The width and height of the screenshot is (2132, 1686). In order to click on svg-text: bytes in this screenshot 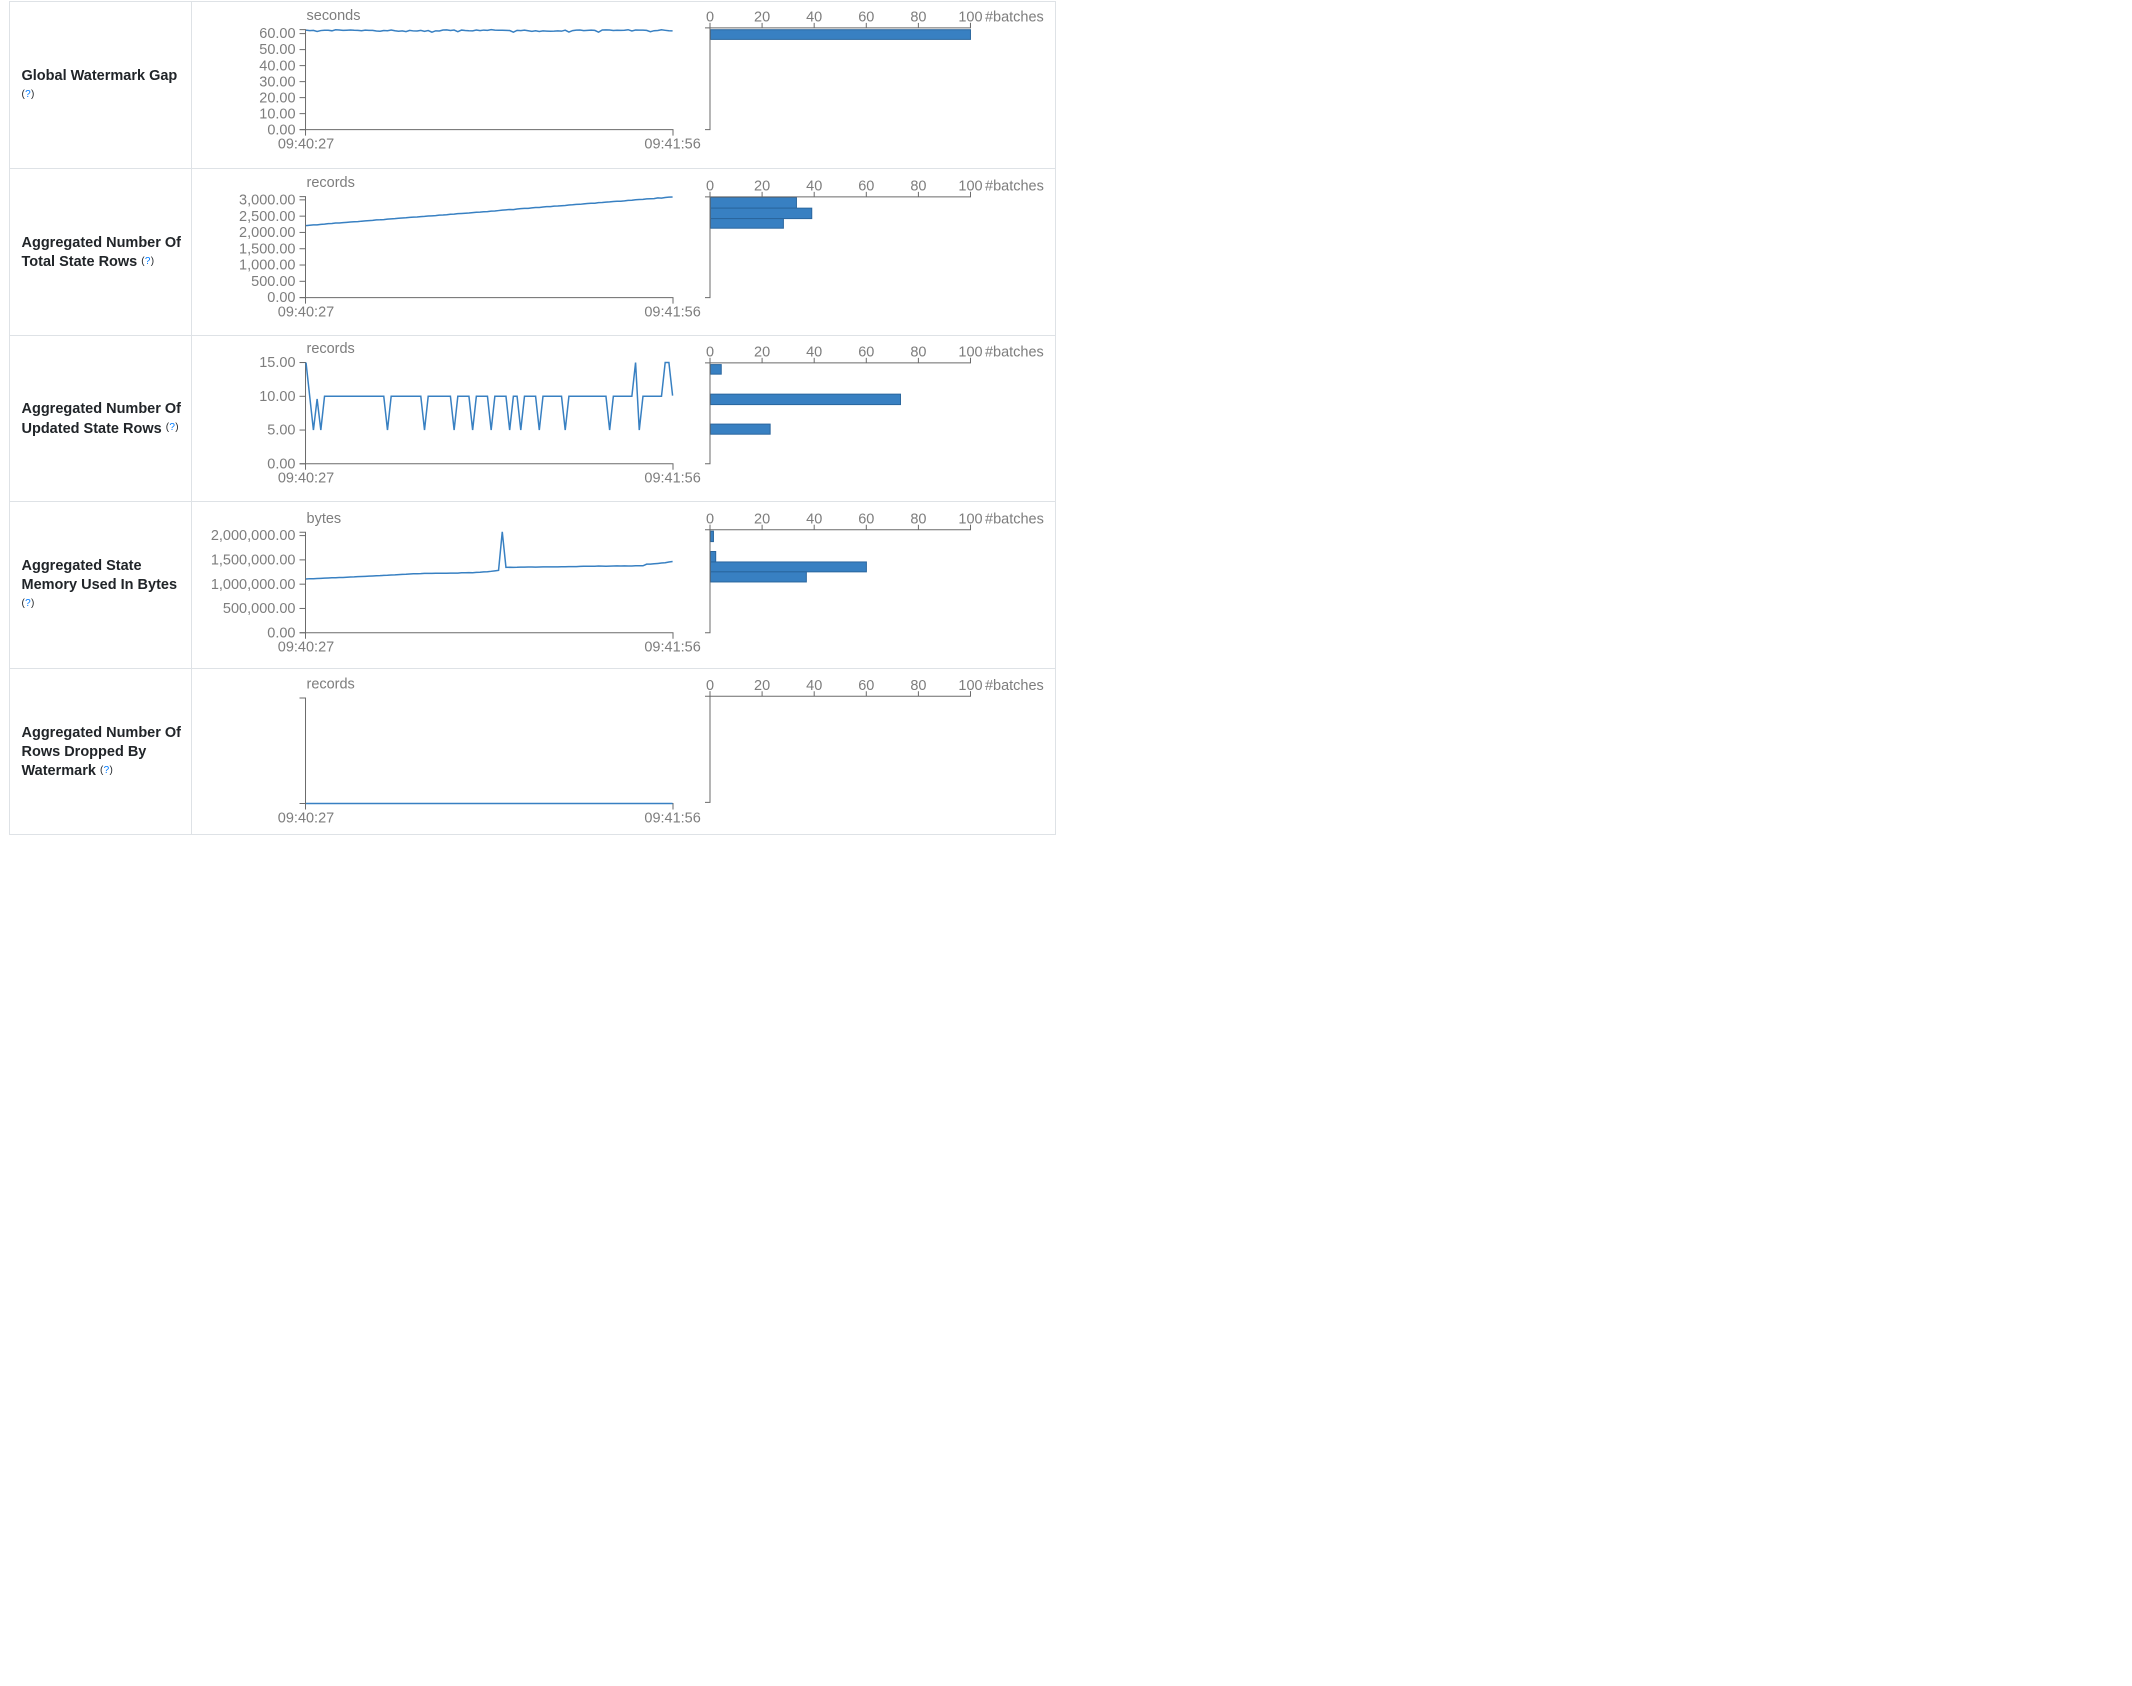, I will do `click(324, 518)`.